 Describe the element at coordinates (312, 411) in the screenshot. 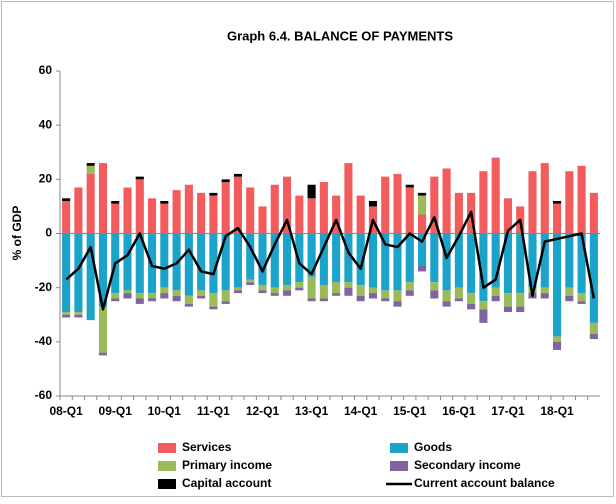

I see `x-tick-label: 13-Q1` at that location.